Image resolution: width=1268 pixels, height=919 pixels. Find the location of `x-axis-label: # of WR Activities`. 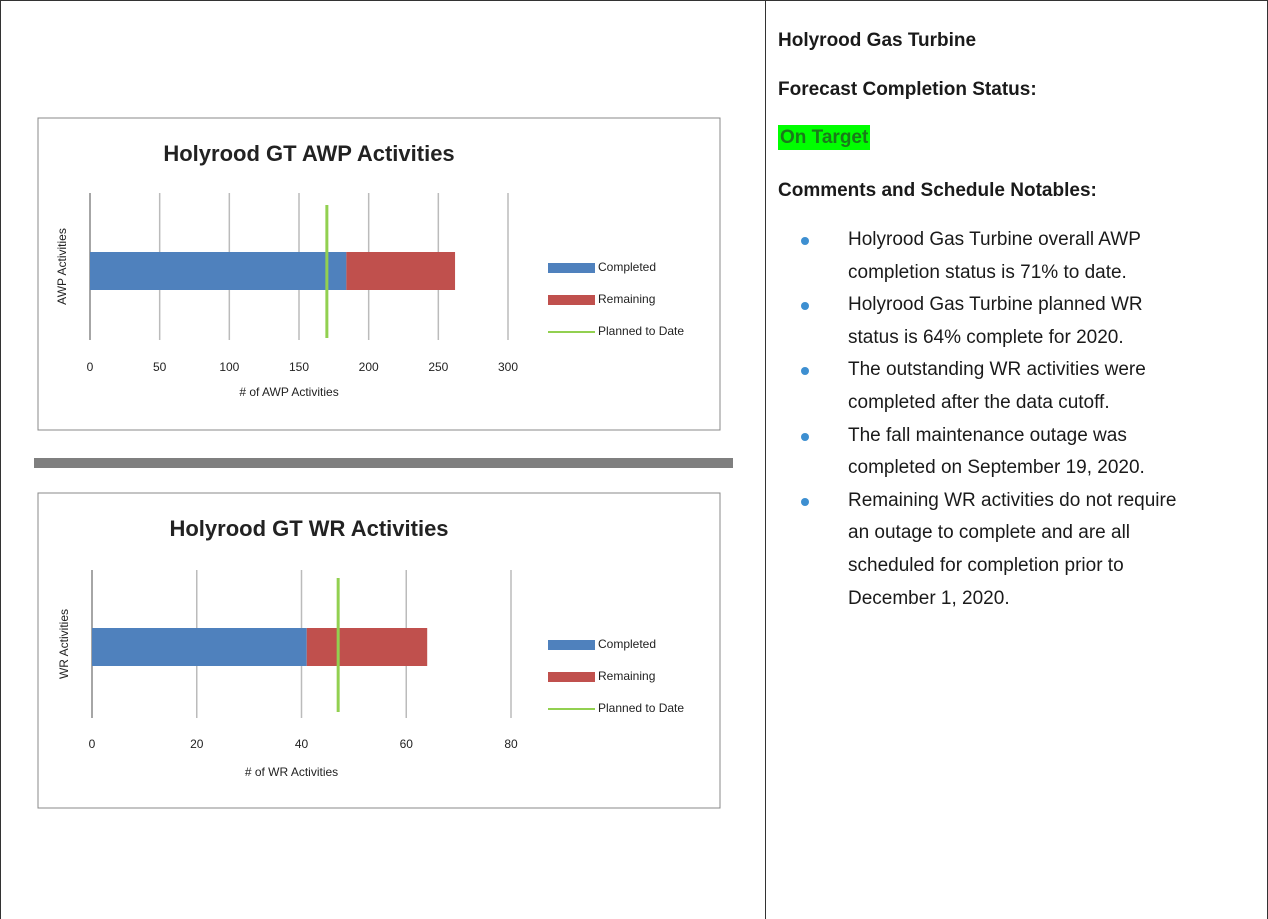

x-axis-label: # of WR Activities is located at coordinates (291, 772).